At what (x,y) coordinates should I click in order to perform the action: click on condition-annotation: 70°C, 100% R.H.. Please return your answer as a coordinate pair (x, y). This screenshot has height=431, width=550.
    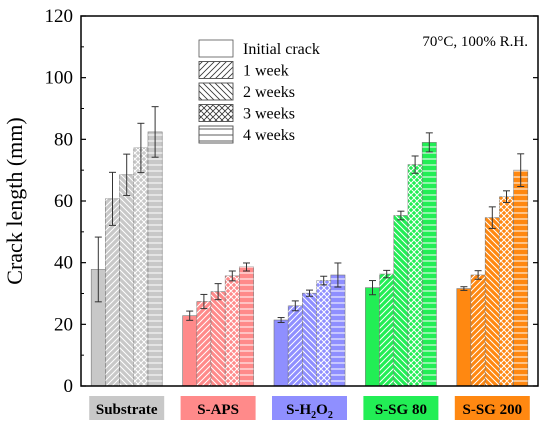
    Looking at the image, I should click on (475, 42).